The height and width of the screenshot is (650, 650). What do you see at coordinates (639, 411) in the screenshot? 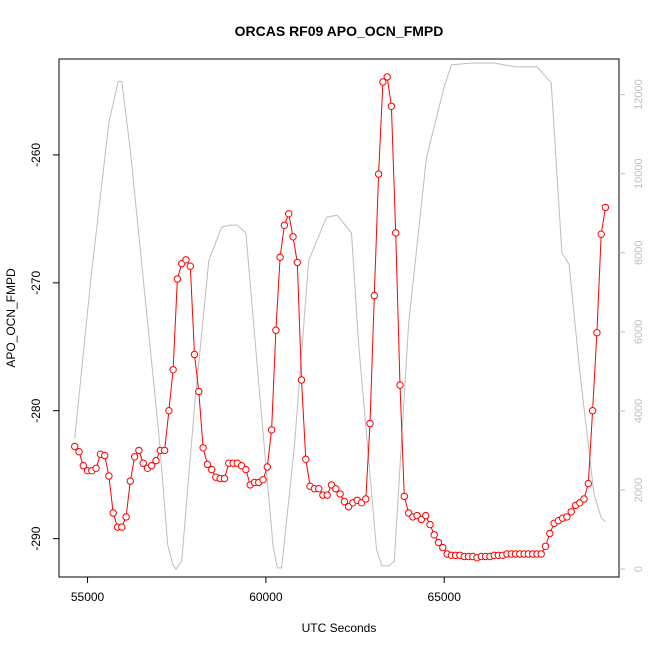
I see `y2-tick-label: 4000` at bounding box center [639, 411].